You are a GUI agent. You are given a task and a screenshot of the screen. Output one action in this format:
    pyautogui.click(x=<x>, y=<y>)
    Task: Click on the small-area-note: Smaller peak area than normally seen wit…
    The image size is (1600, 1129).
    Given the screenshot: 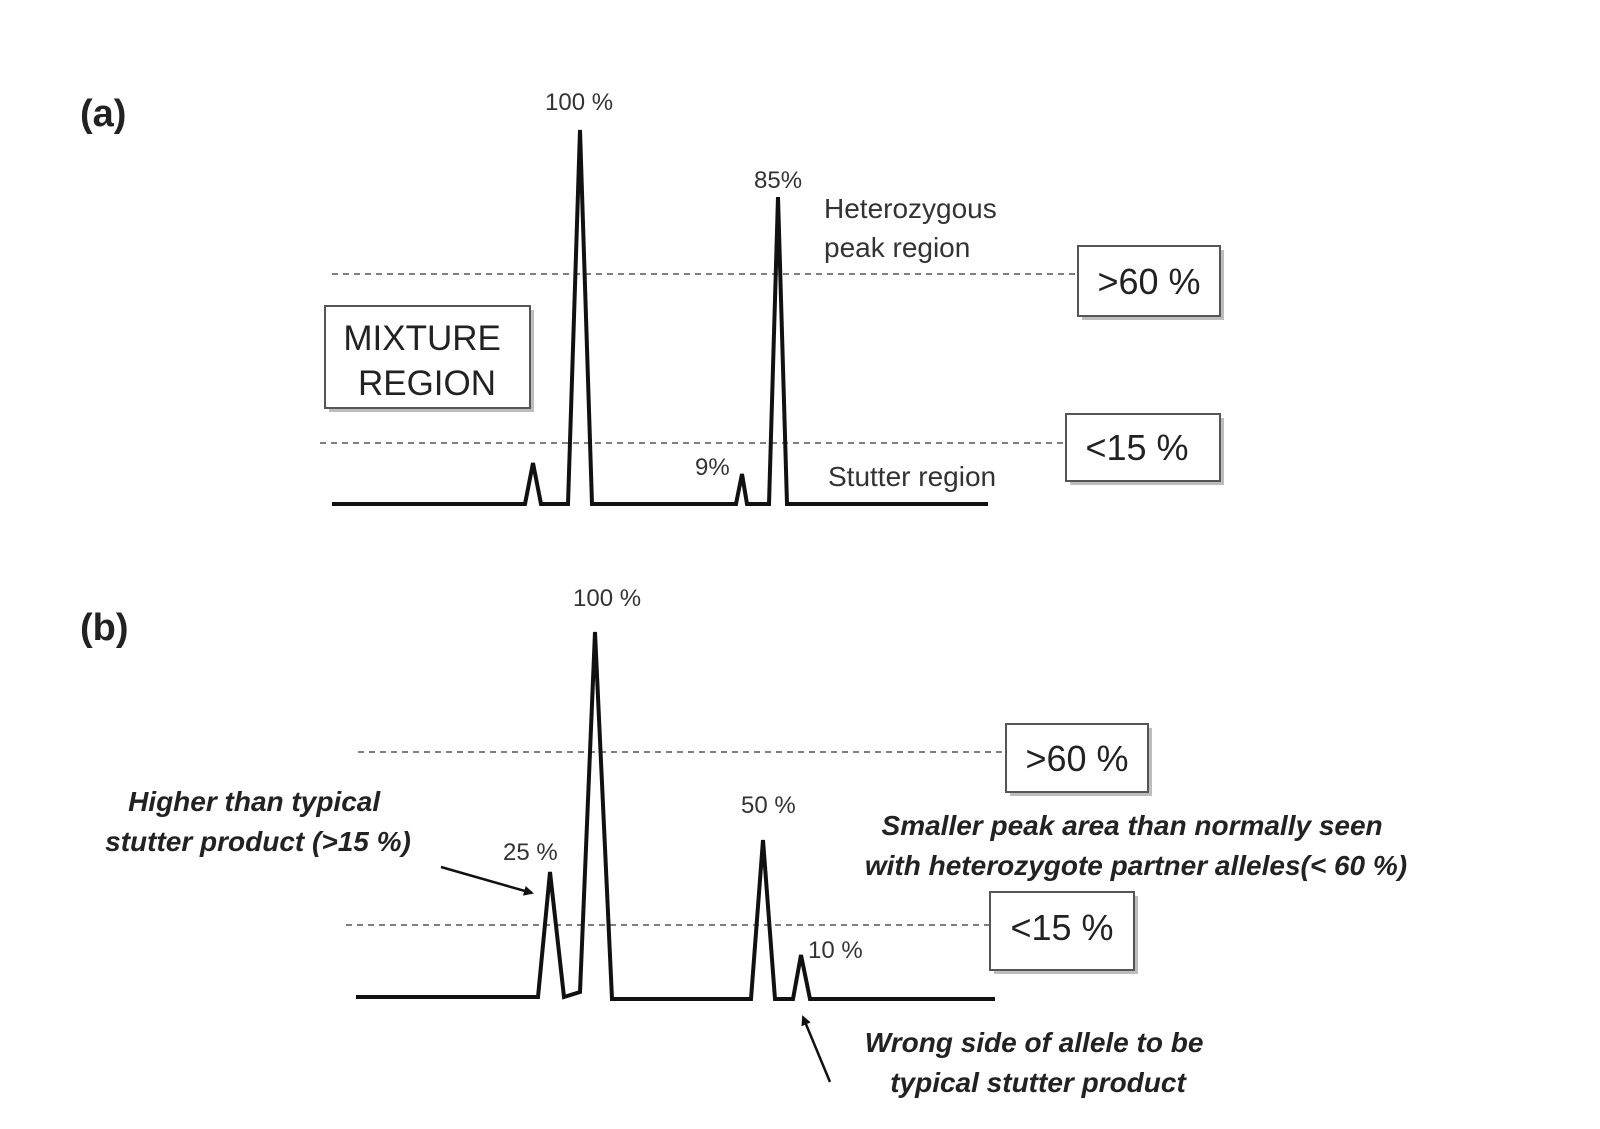 What is the action you would take?
    pyautogui.click(x=1136, y=845)
    